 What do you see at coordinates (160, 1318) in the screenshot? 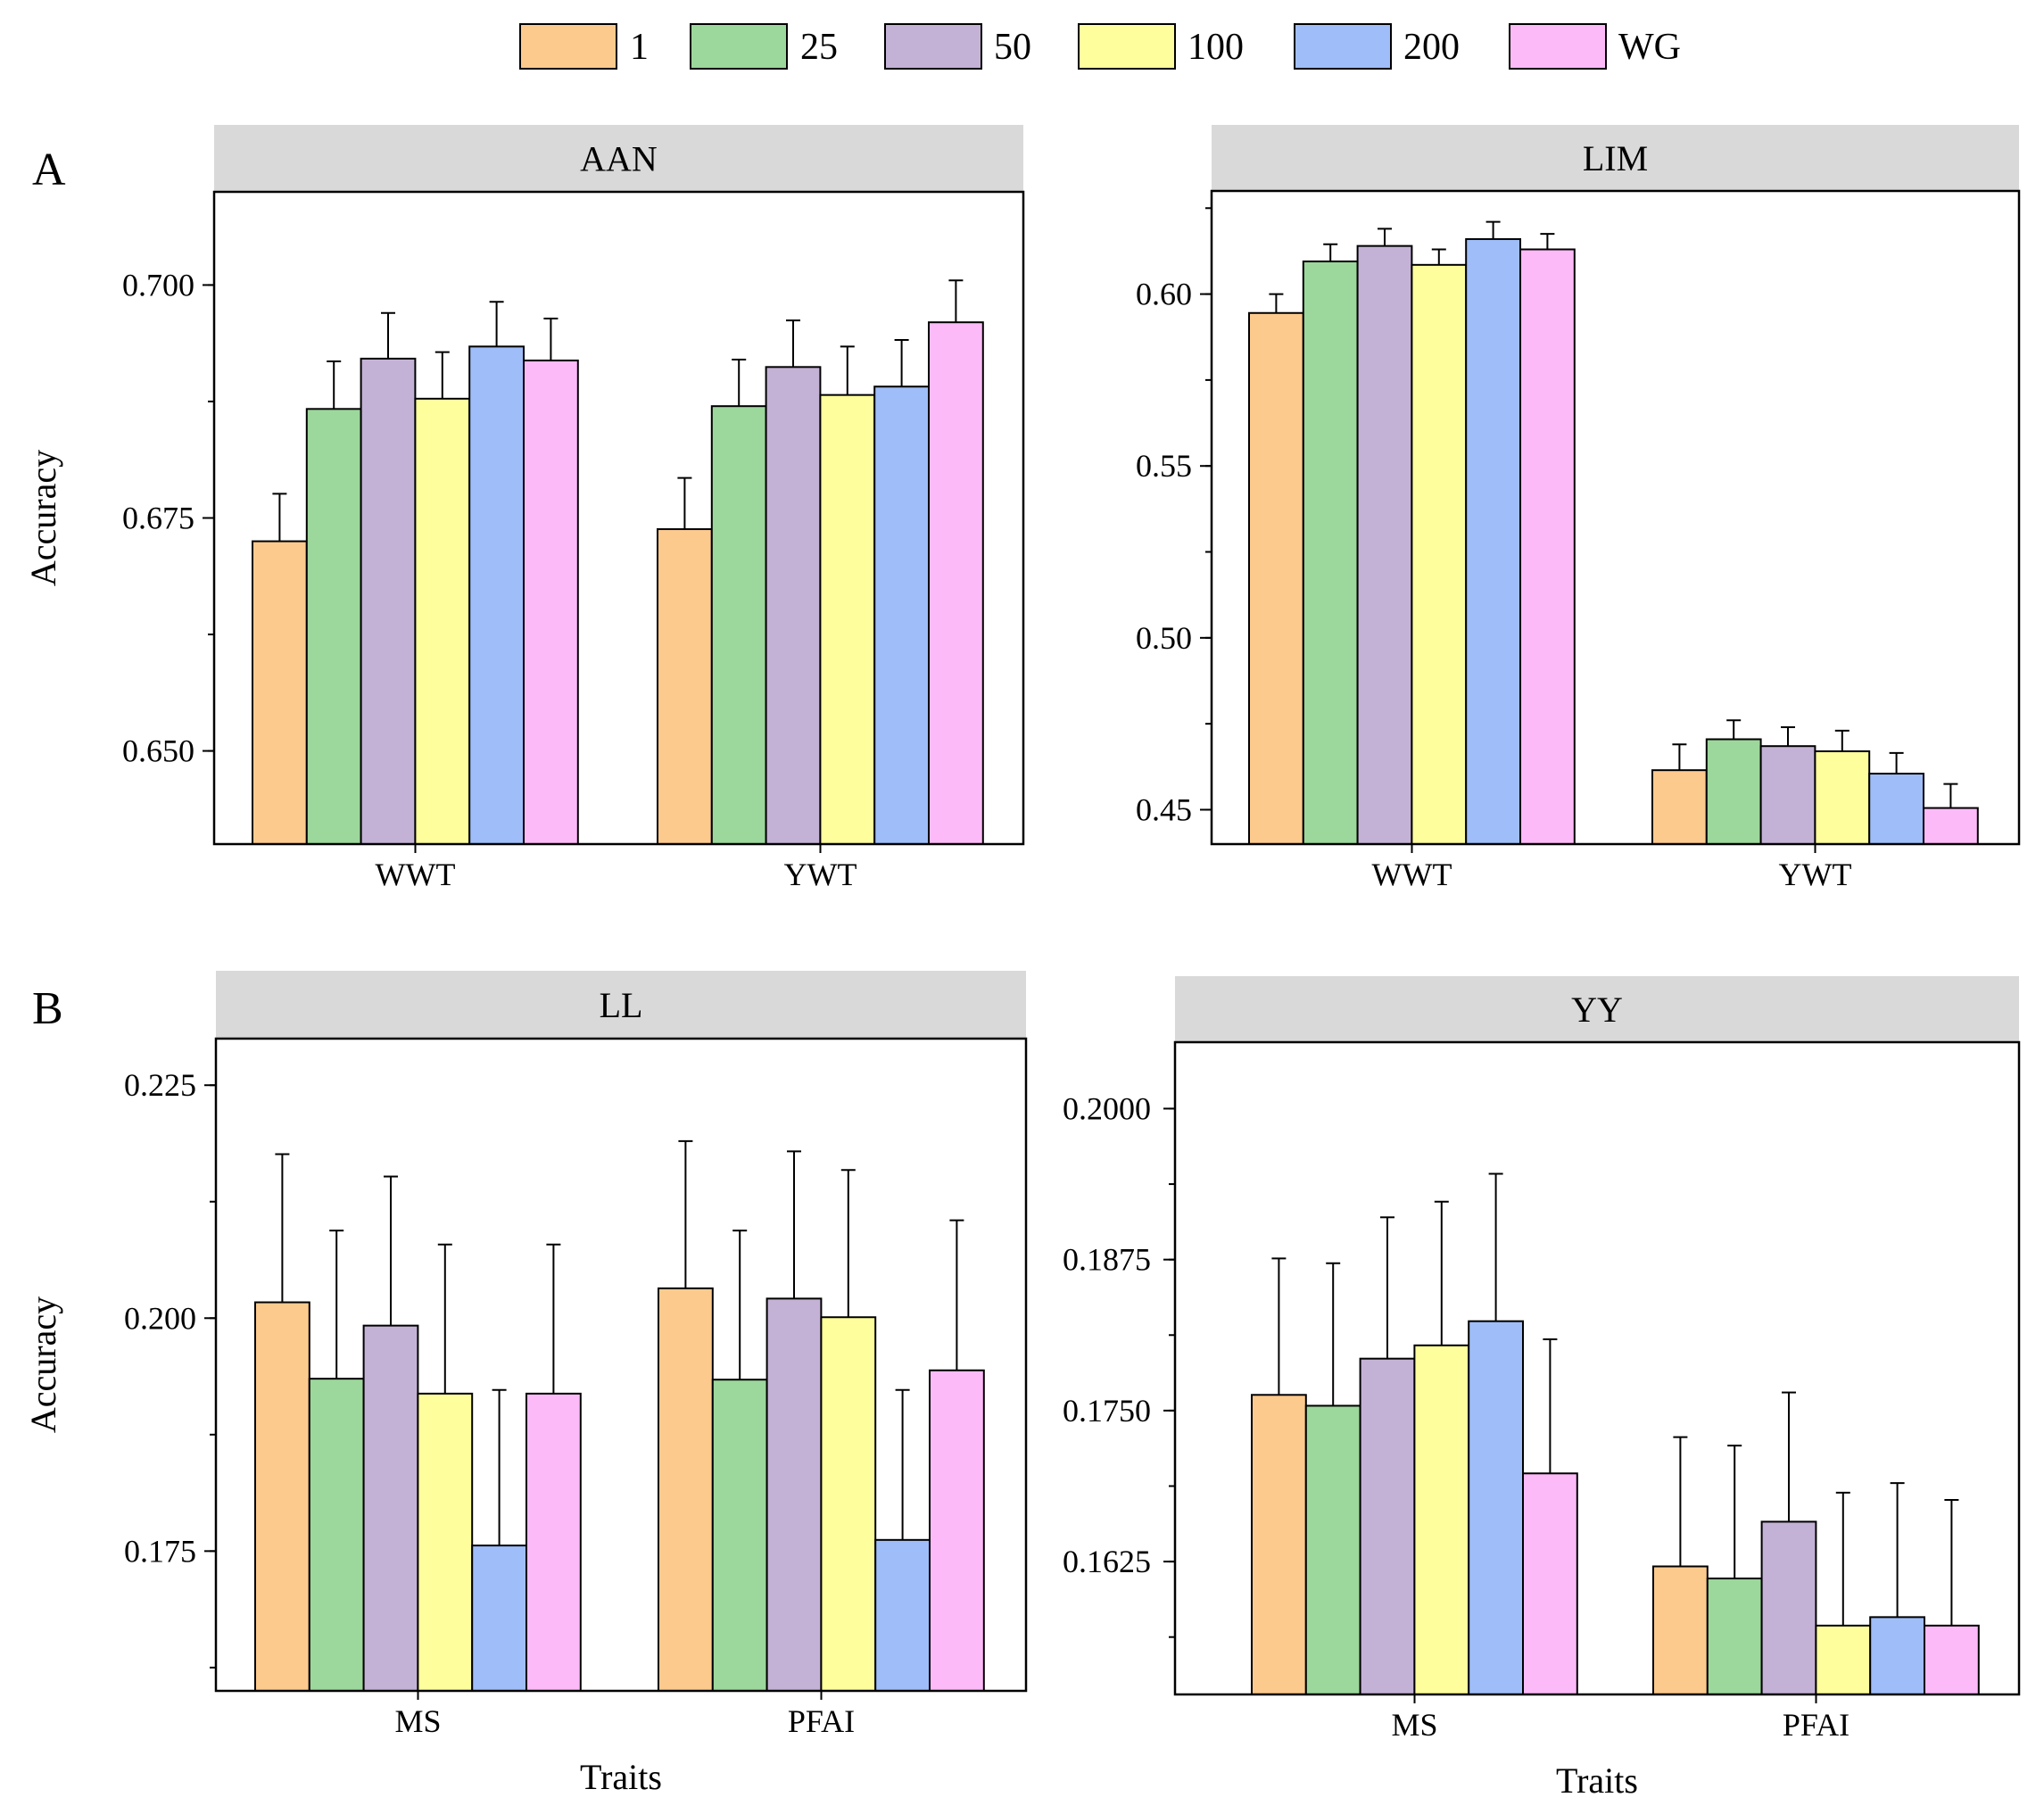
I see `y-tick-label: 0.200` at bounding box center [160, 1318].